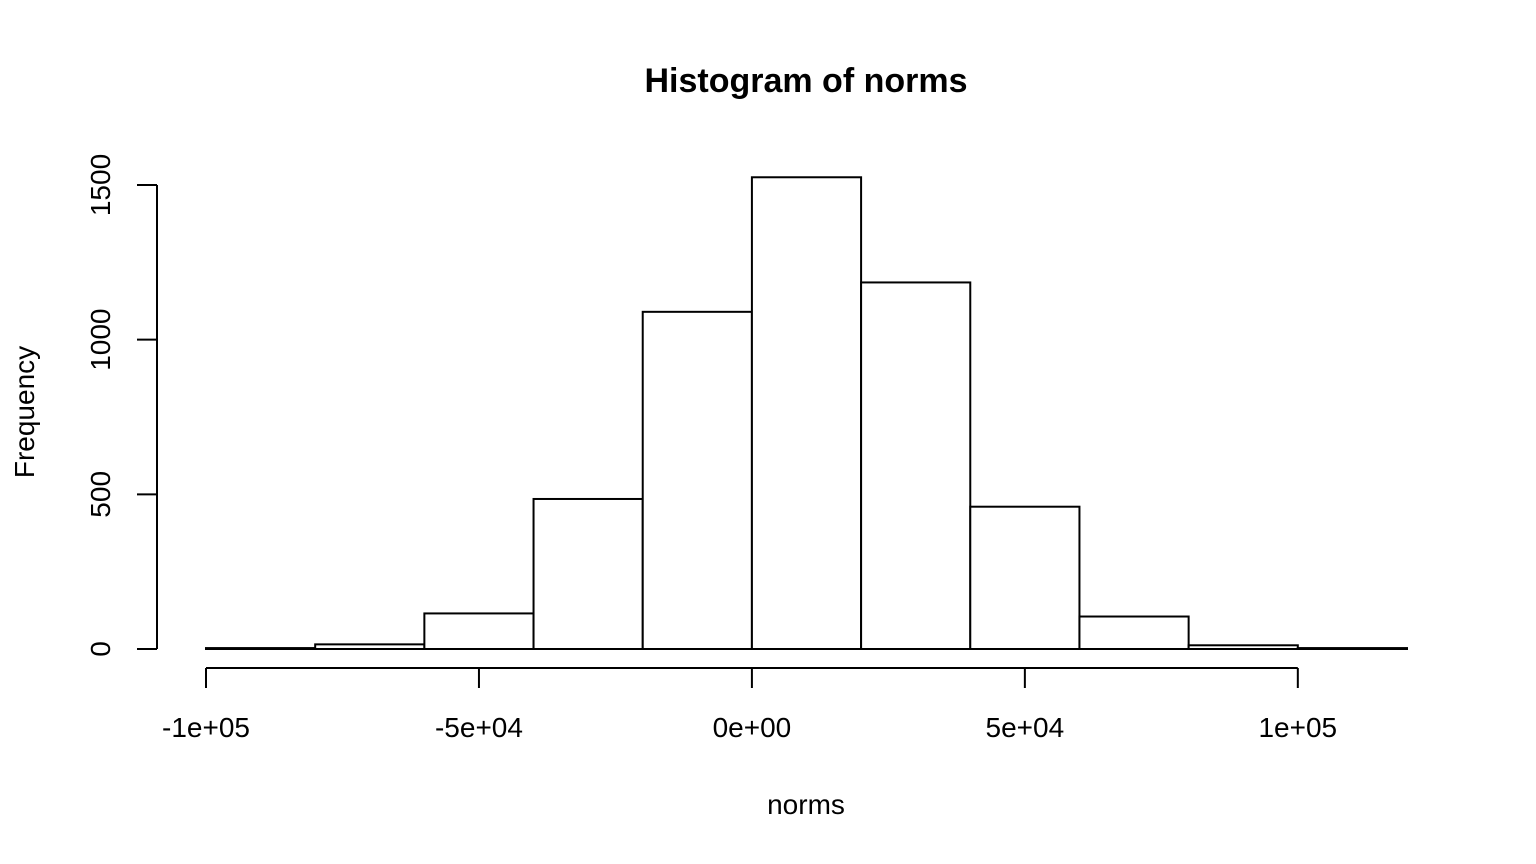 This screenshot has width=1536, height=864. I want to click on x-tick-label: 5e+04, so click(1025, 727).